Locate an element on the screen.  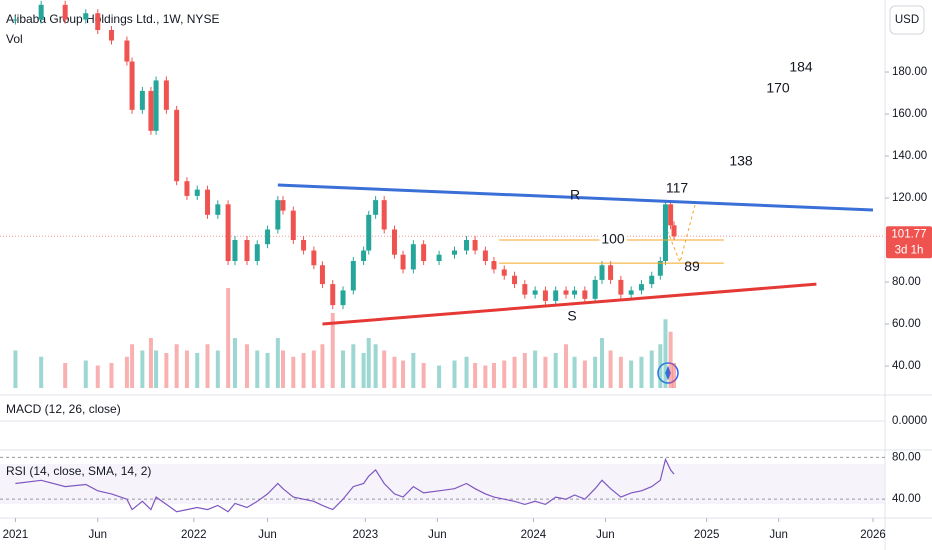
currency: USD is located at coordinates (907, 20).